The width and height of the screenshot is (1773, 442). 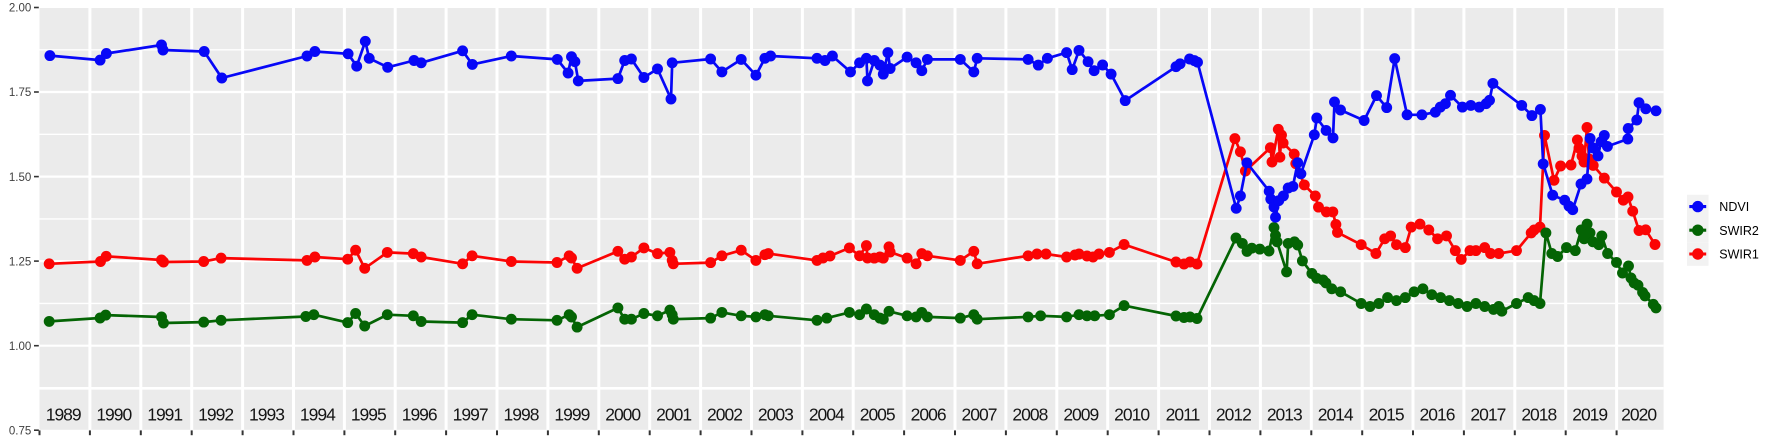 What do you see at coordinates (1734, 207) in the screenshot?
I see `svg-text: NDVI` at bounding box center [1734, 207].